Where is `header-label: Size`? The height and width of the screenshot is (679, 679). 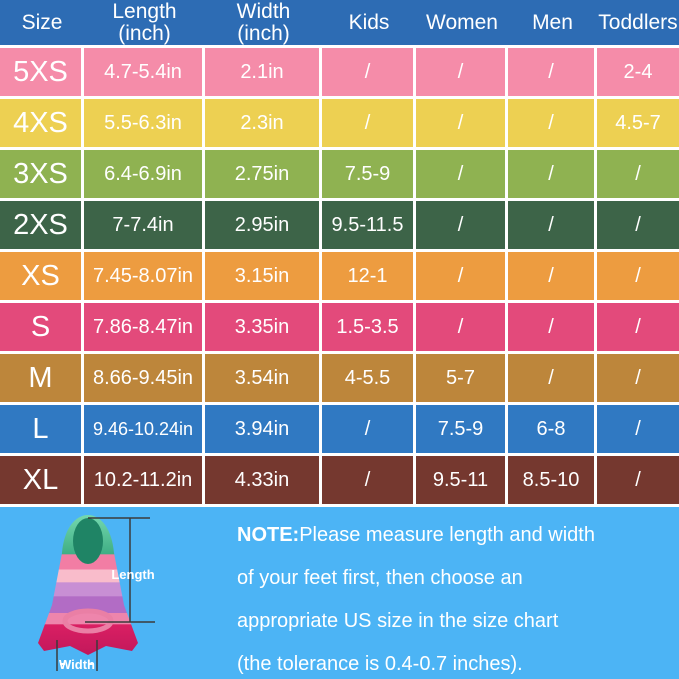
header-label: Size is located at coordinates (42, 22).